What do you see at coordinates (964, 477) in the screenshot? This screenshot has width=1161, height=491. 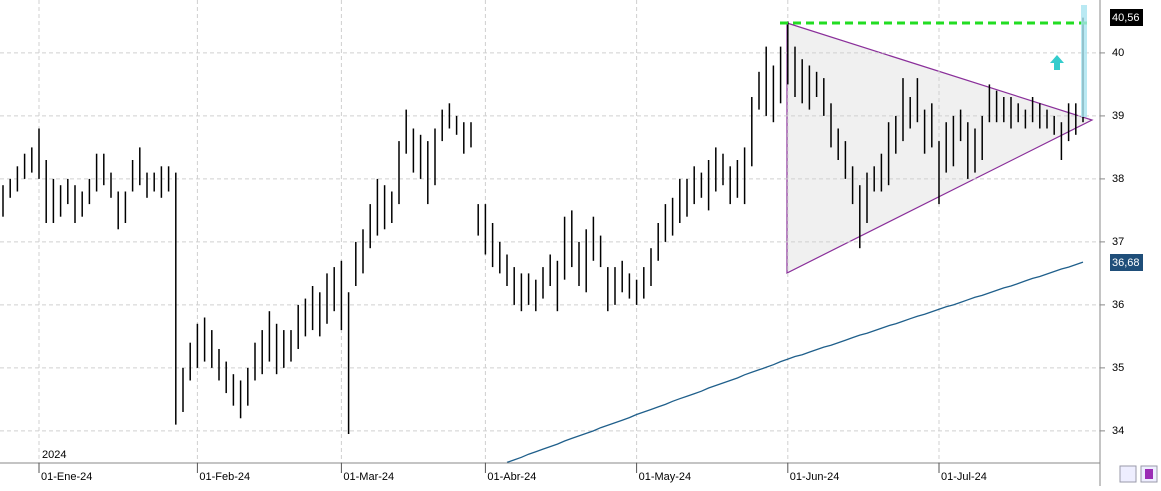 I see `x-tick-label: 01-Jul-24` at bounding box center [964, 477].